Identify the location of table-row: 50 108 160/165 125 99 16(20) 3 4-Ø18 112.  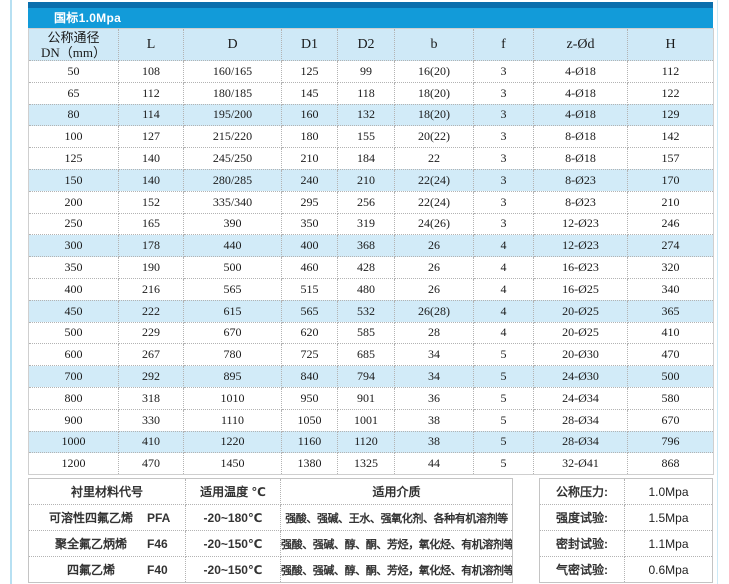
(371, 71).